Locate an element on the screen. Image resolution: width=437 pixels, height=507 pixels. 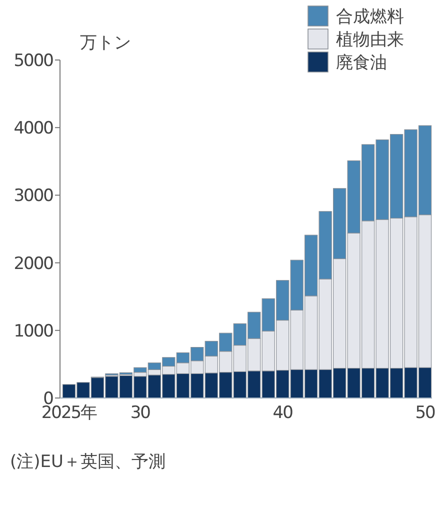
x-tick-label: 40 is located at coordinates (282, 413).